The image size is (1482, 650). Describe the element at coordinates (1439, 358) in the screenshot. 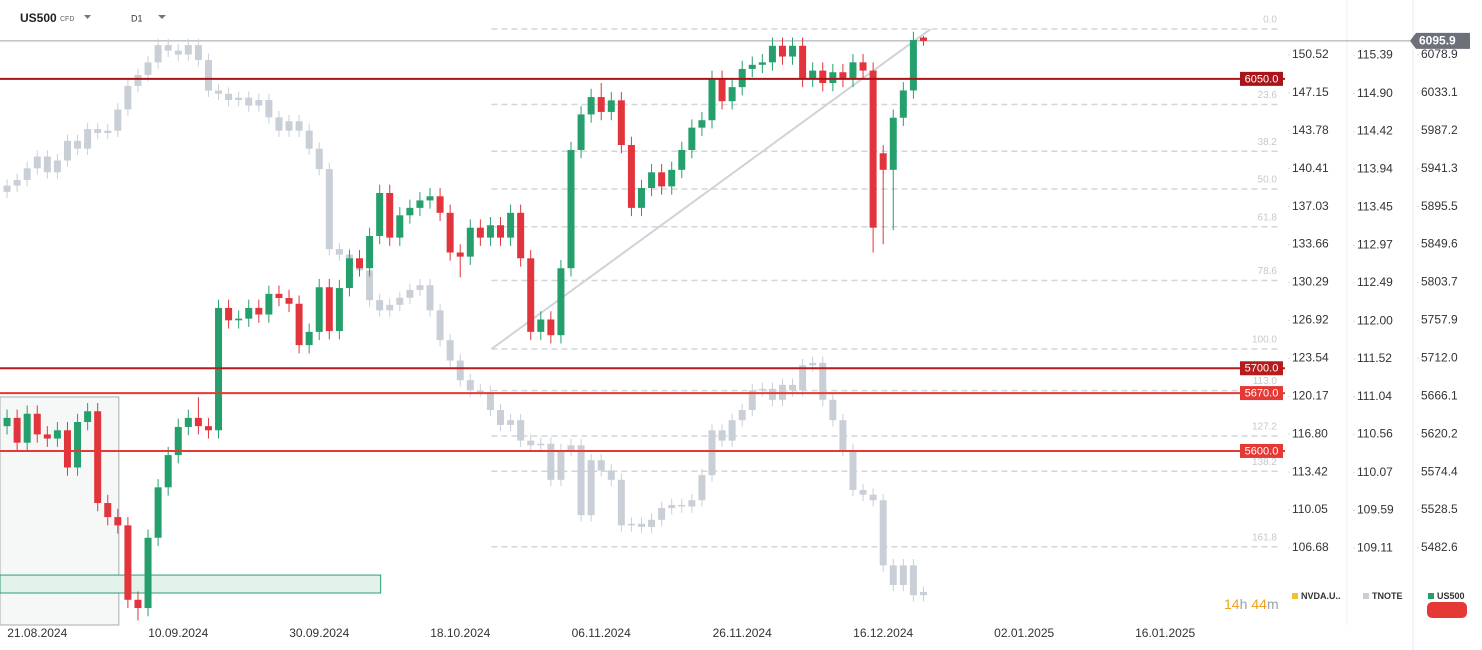

I see `y-tick-label: 5712.0` at that location.